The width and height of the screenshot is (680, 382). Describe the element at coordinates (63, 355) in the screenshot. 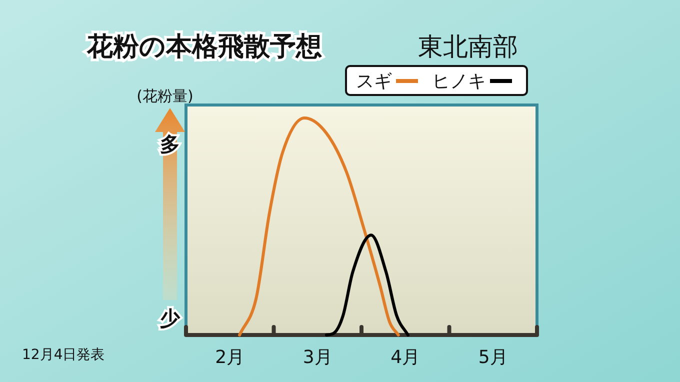

I see `text: 12月4日発表` at that location.